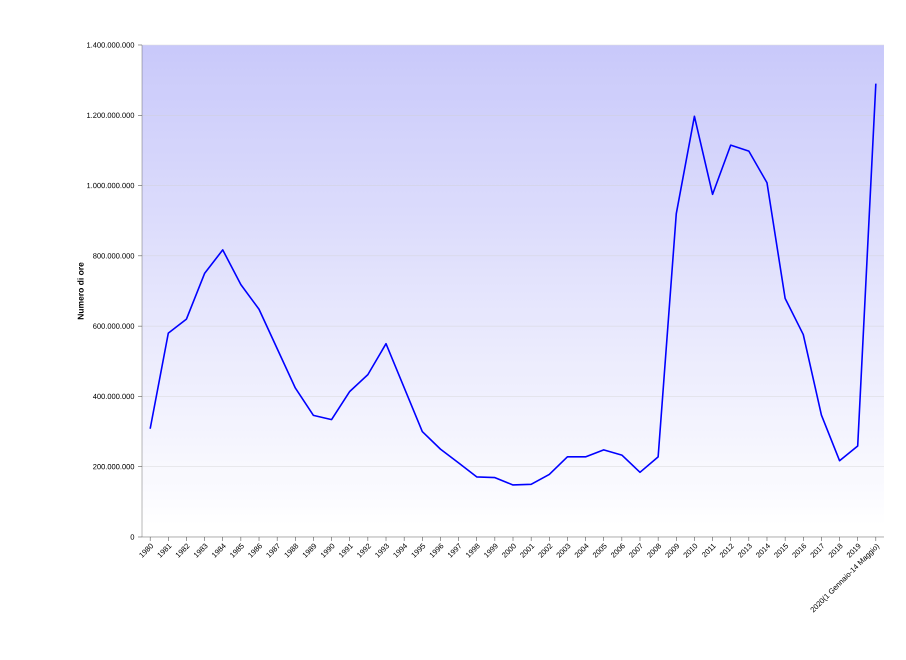 This screenshot has width=906, height=660. What do you see at coordinates (80, 291) in the screenshot?
I see `y-axis-title: Numero di ore` at bounding box center [80, 291].